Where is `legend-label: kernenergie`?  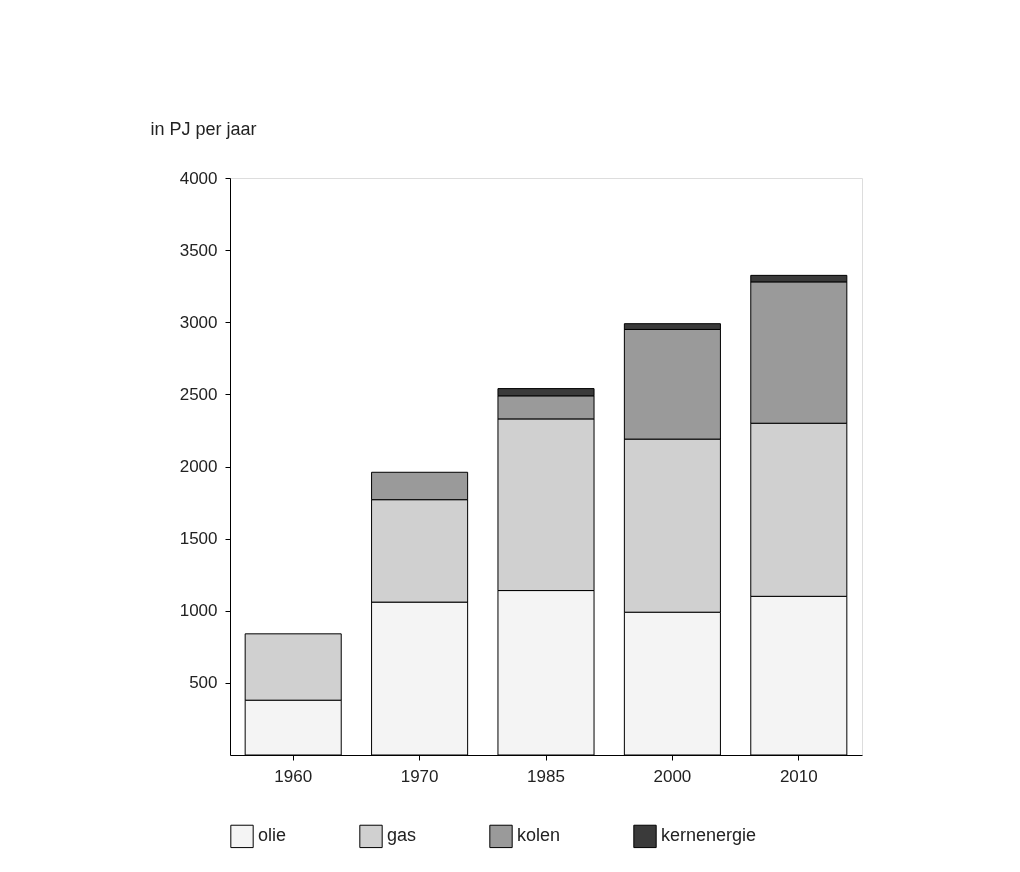
legend-label: kernenergie is located at coordinates (709, 835).